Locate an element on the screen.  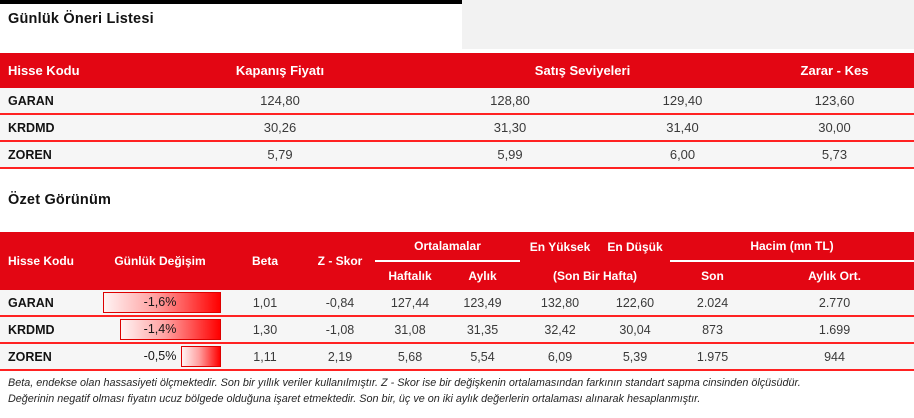
daily-change-value: -1,6% is located at coordinates (160, 302).